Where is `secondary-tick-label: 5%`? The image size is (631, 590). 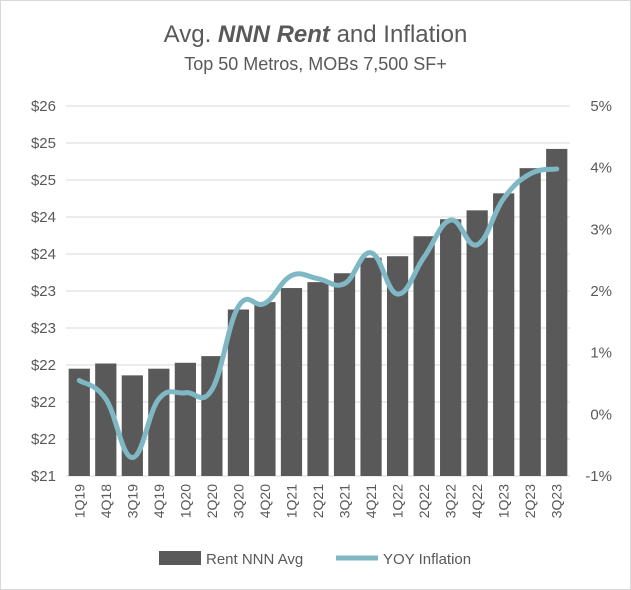 secondary-tick-label: 5% is located at coordinates (601, 106).